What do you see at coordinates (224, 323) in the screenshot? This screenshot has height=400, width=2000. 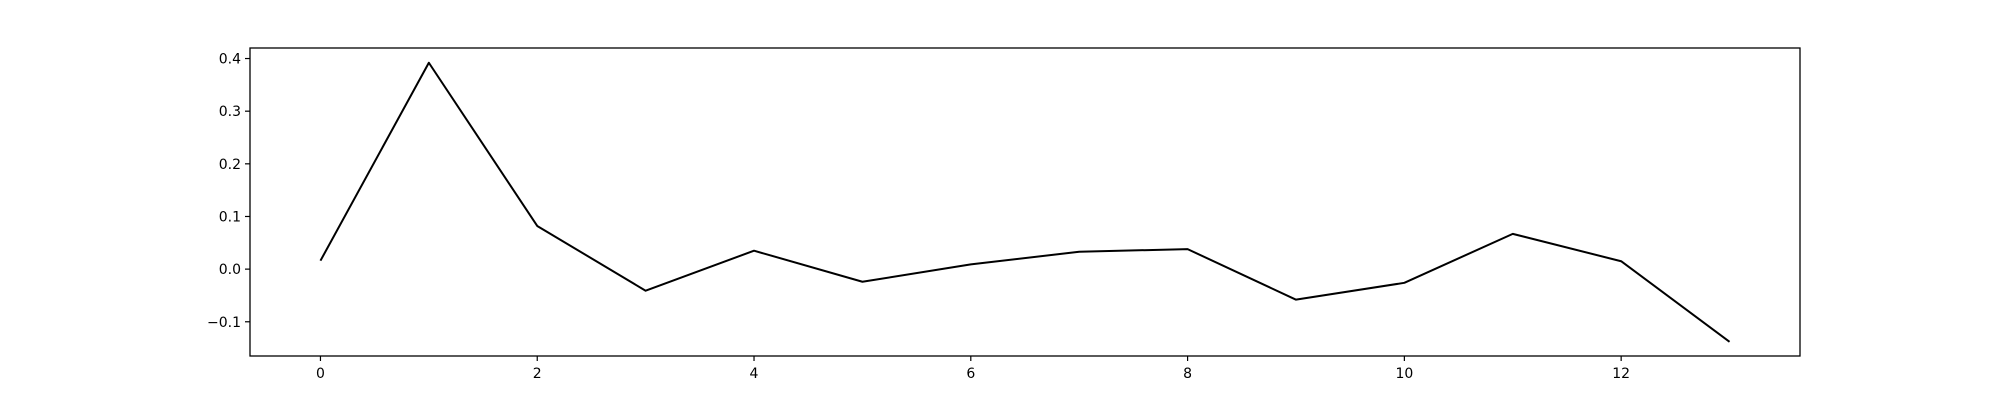 I see `y-tick-label: −0.1` at bounding box center [224, 323].